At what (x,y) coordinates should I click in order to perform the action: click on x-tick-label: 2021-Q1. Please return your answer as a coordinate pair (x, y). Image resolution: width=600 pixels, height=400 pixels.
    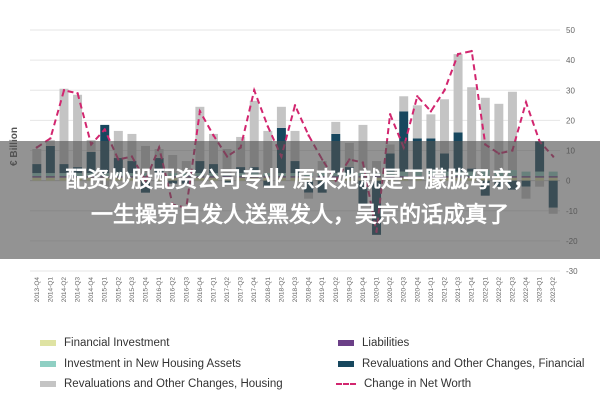
    Looking at the image, I should click on (431, 290).